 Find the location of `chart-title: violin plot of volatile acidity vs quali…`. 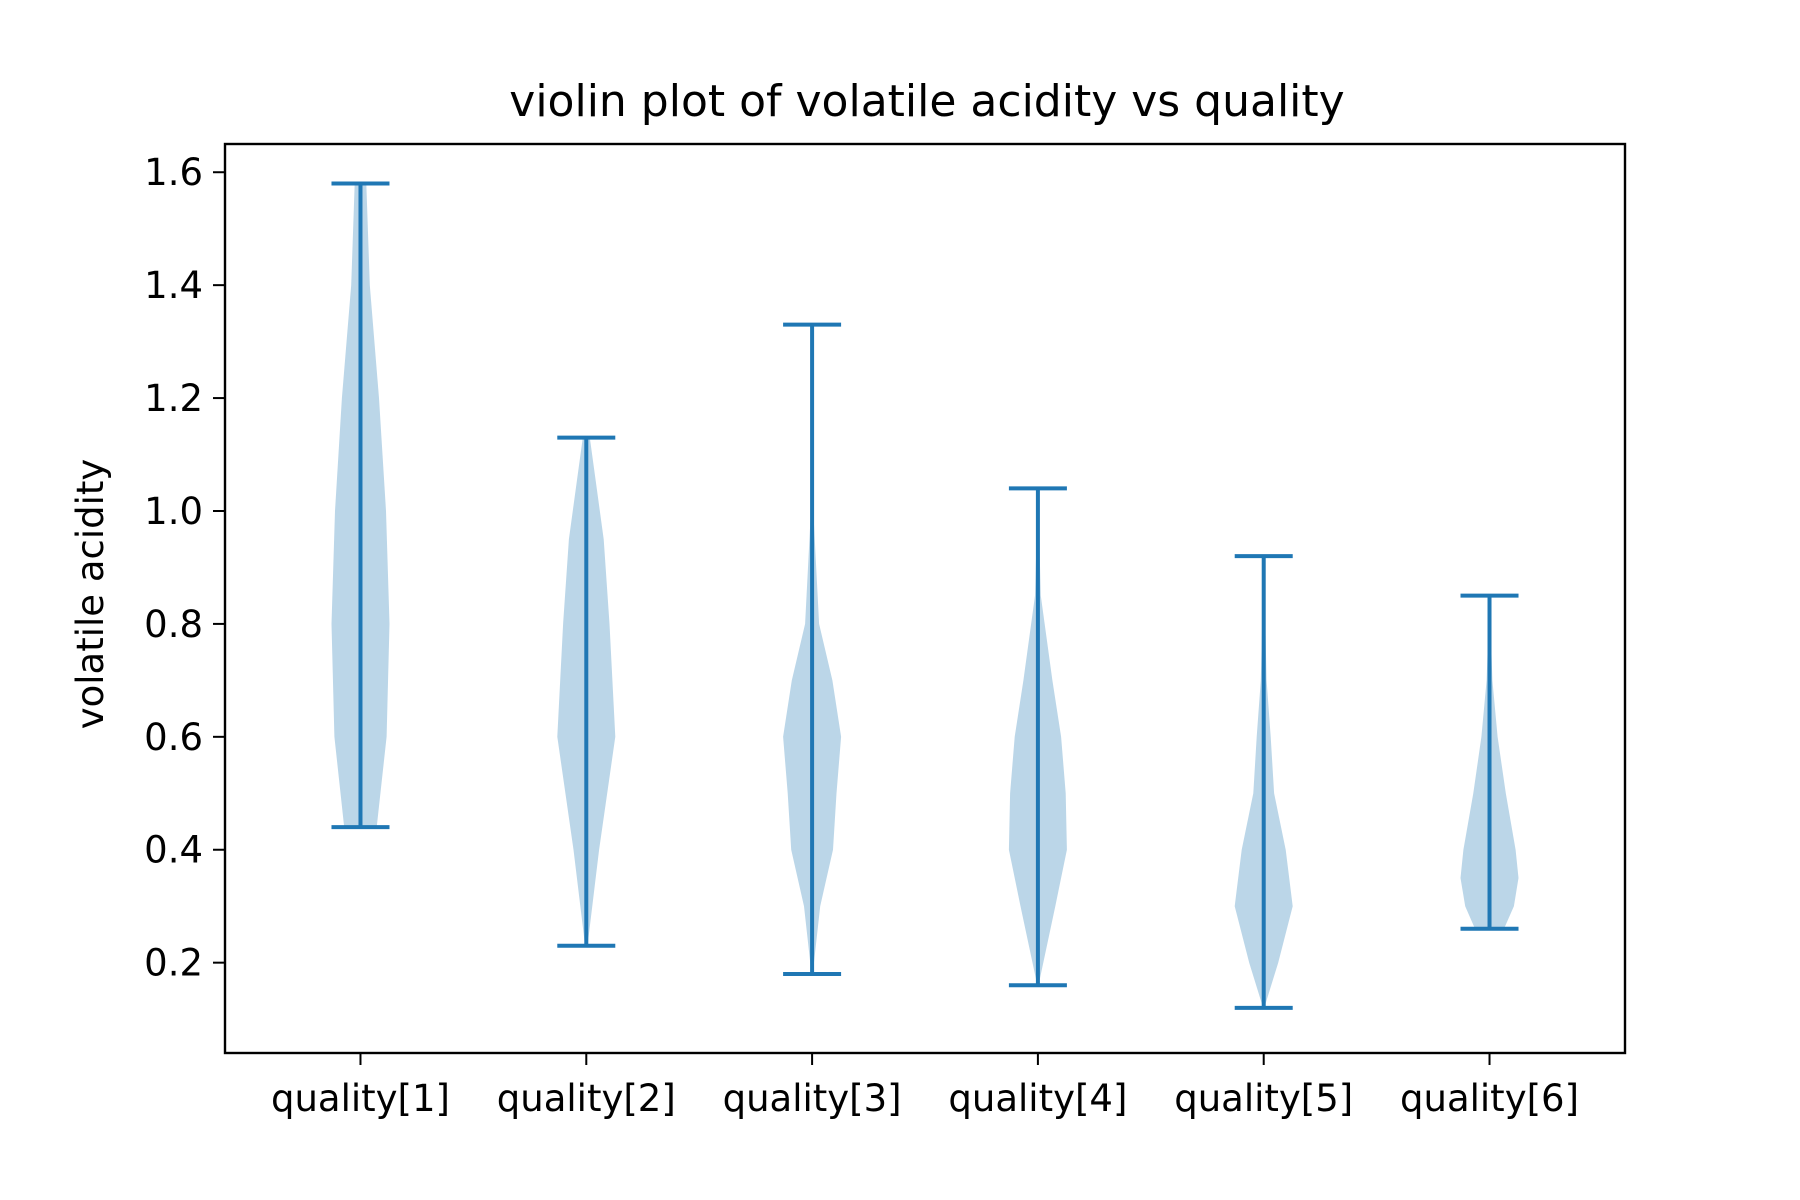

chart-title: violin plot of volatile acidity vs quali… is located at coordinates (926, 101).